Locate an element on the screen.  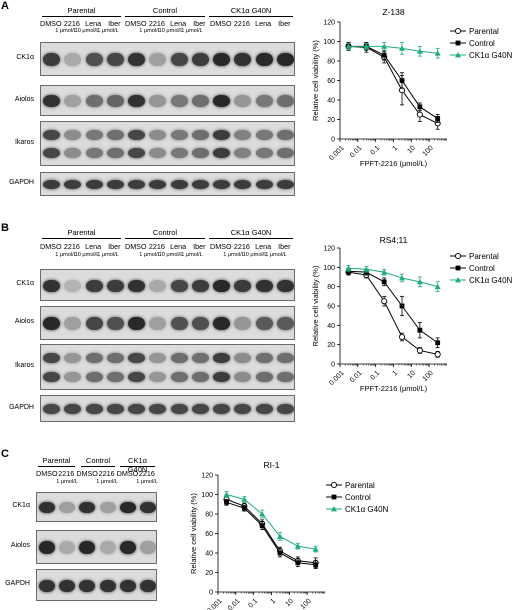
chart-title: RS4;11 is located at coordinates (394, 240).